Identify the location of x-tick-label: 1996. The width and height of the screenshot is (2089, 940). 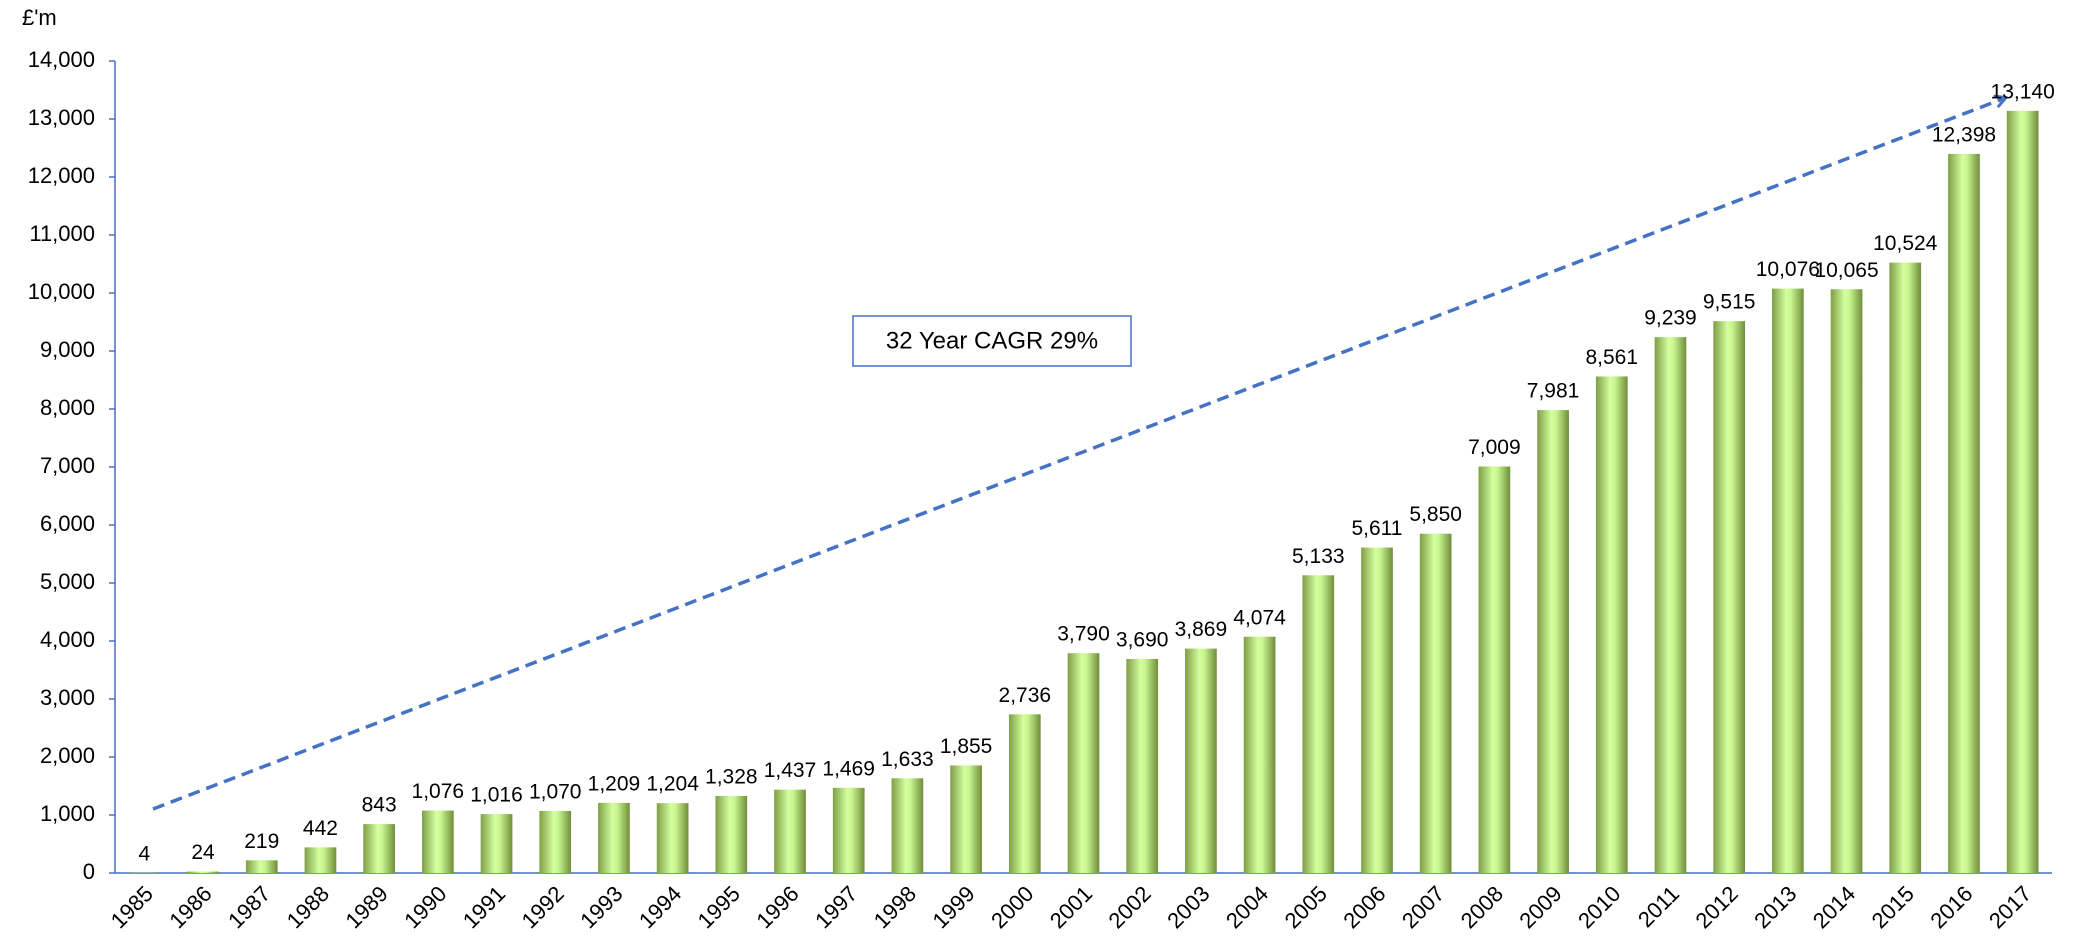
(777, 907).